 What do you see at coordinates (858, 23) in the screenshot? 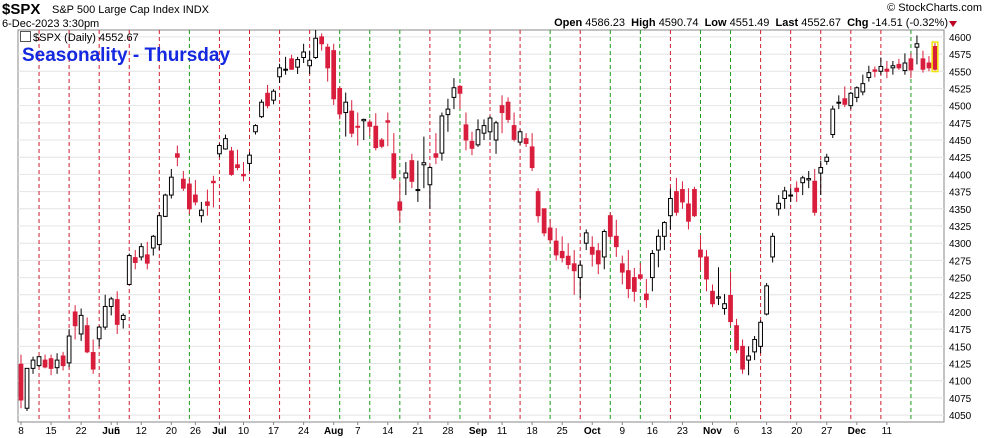
I see `chg-label: Chg` at bounding box center [858, 23].